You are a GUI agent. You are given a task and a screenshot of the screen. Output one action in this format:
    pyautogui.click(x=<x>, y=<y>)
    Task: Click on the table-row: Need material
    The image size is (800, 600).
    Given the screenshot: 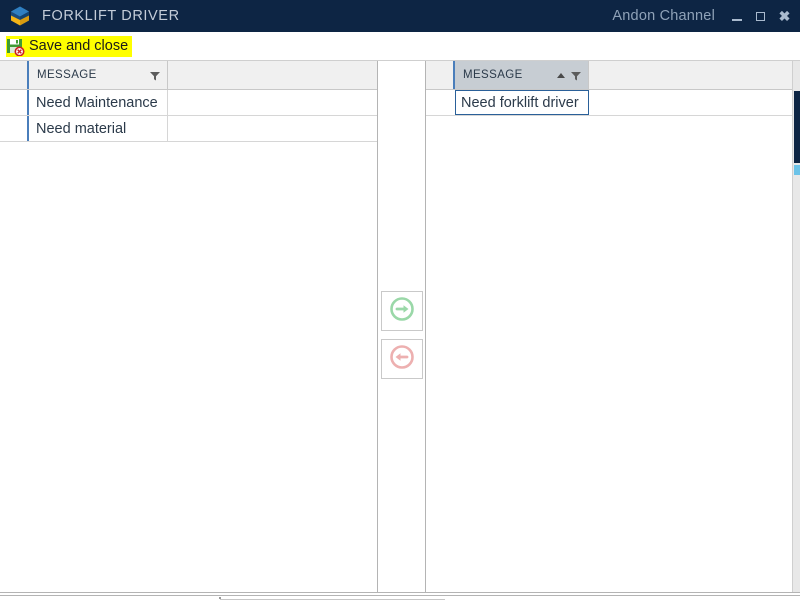 What is the action you would take?
    pyautogui.click(x=188, y=129)
    